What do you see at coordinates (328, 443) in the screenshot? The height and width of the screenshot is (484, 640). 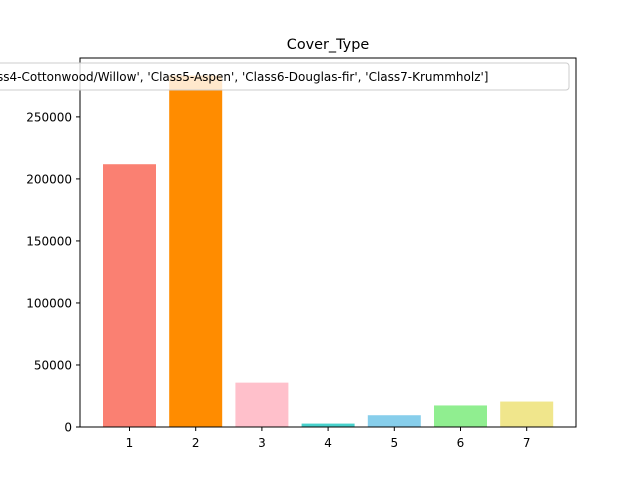 I see `x-tick-label: 4` at bounding box center [328, 443].